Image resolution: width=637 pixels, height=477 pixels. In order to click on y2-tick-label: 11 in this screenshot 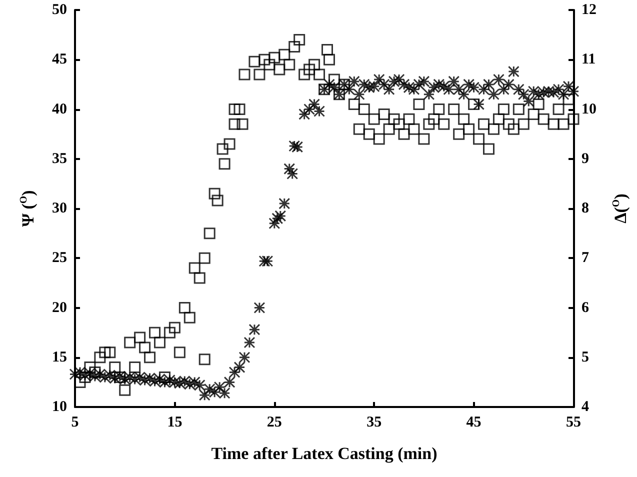, I will do `click(589, 60)`.